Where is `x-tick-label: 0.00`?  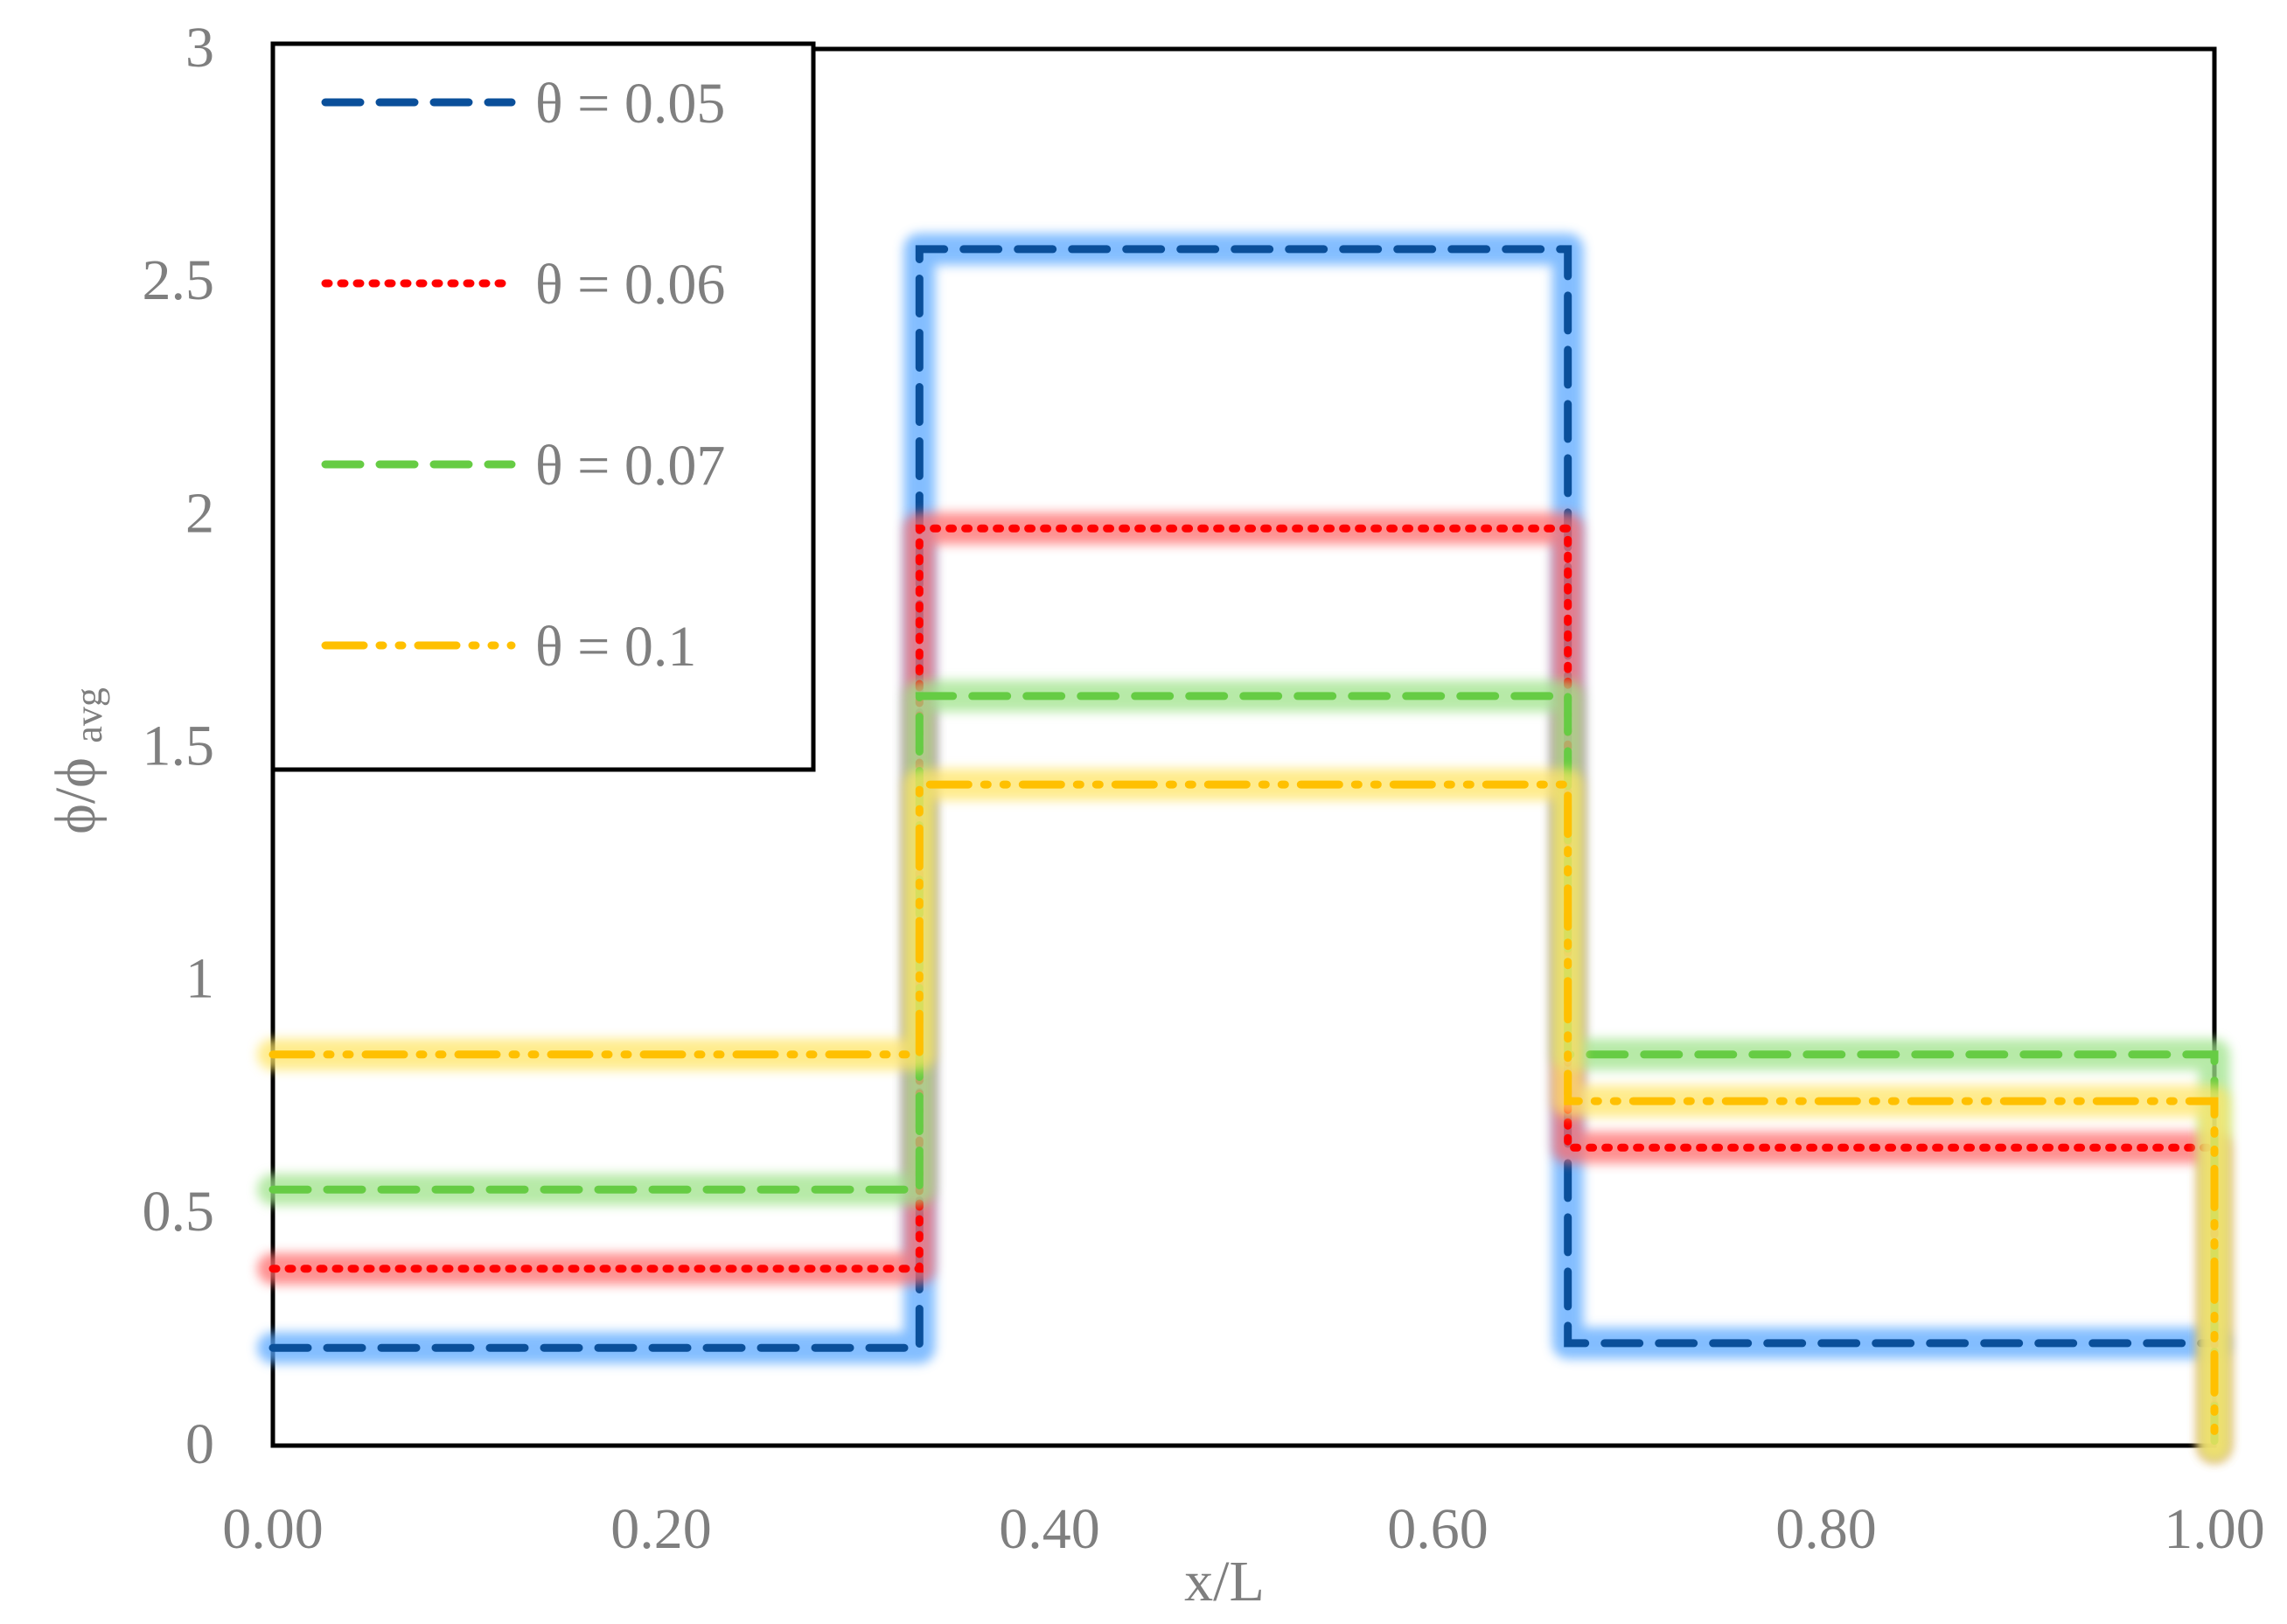
x-tick-label: 0.00 is located at coordinates (273, 1529).